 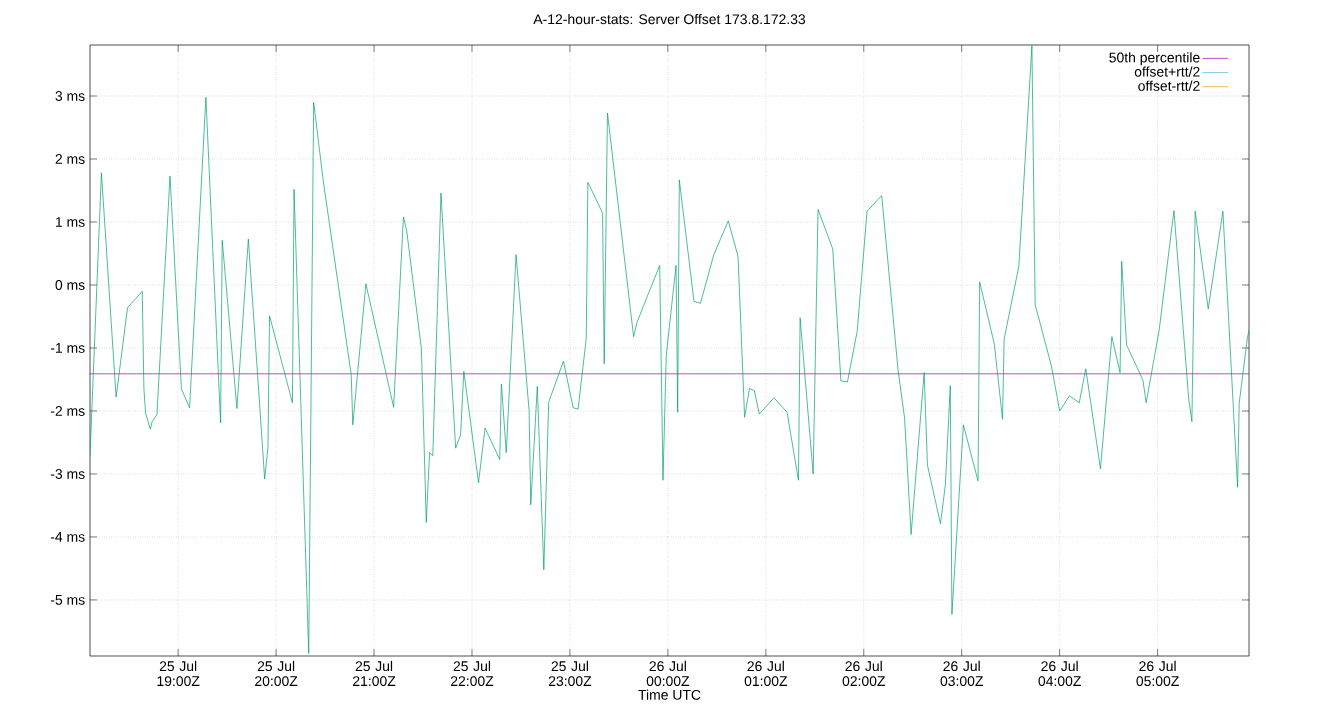 What do you see at coordinates (1059, 673) in the screenshot?
I see `x-tick-label: 26 Jul 04:00Z` at bounding box center [1059, 673].